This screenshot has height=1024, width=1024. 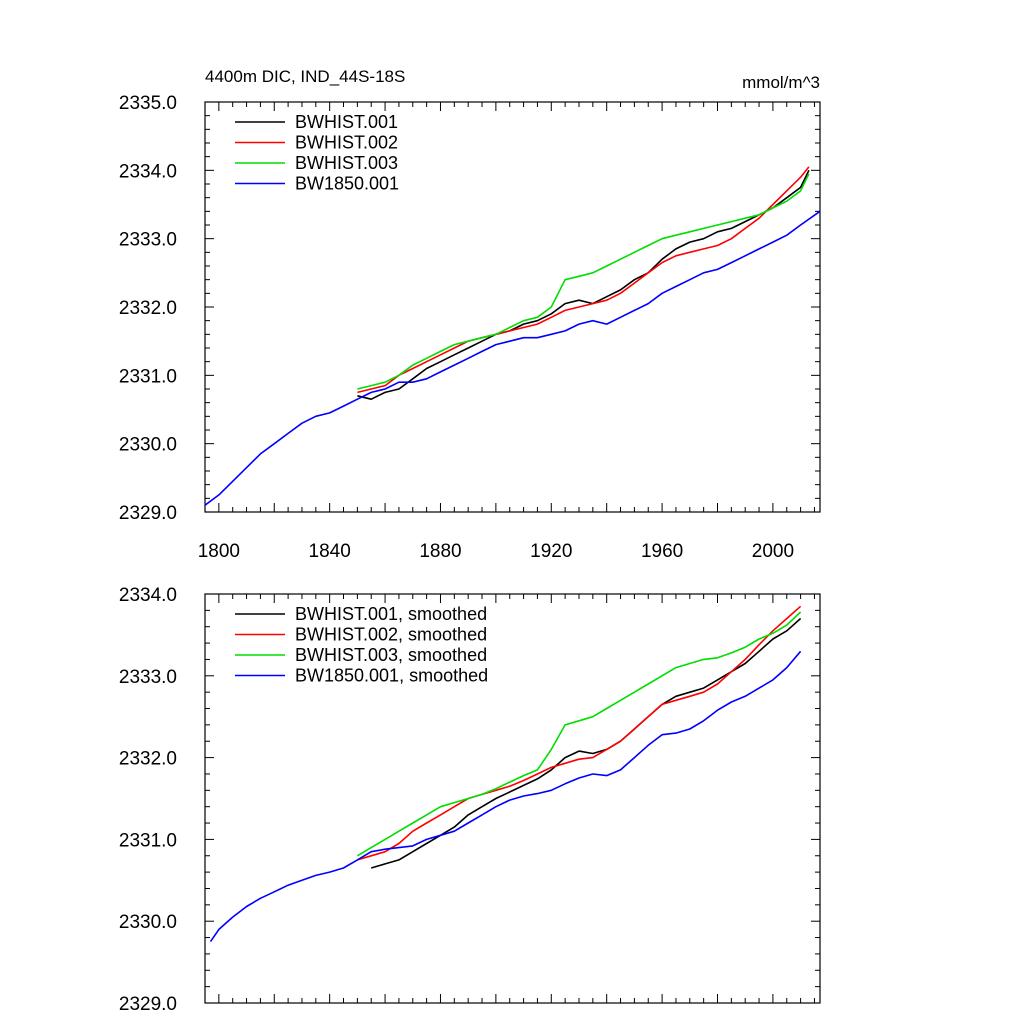 What do you see at coordinates (347, 184) in the screenshot?
I see `legend-label-bw1850-001: BW1850.001` at bounding box center [347, 184].